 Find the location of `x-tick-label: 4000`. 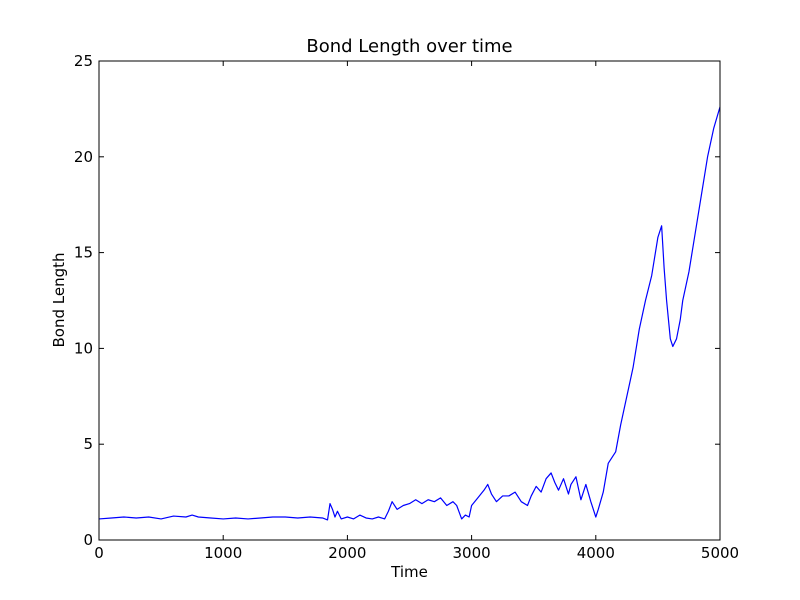

x-tick-label: 4000 is located at coordinates (596, 553).